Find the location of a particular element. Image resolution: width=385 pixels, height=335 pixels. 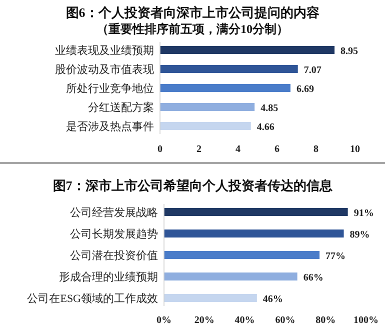

x-tick-label: 2 is located at coordinates (199, 149).